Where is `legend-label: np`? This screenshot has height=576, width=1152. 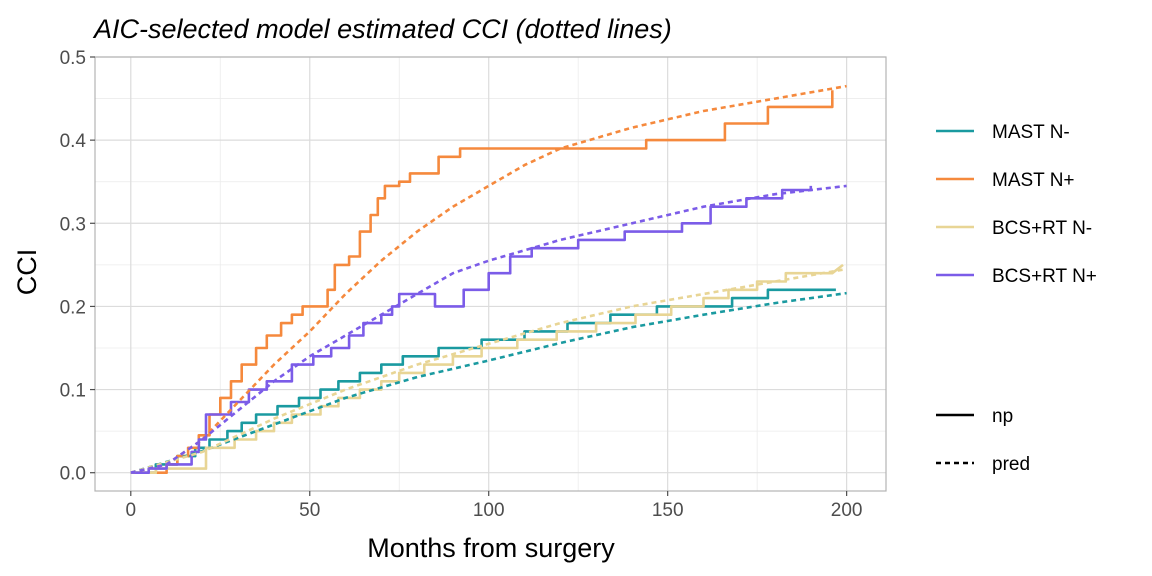
legend-label: np is located at coordinates (1002, 416).